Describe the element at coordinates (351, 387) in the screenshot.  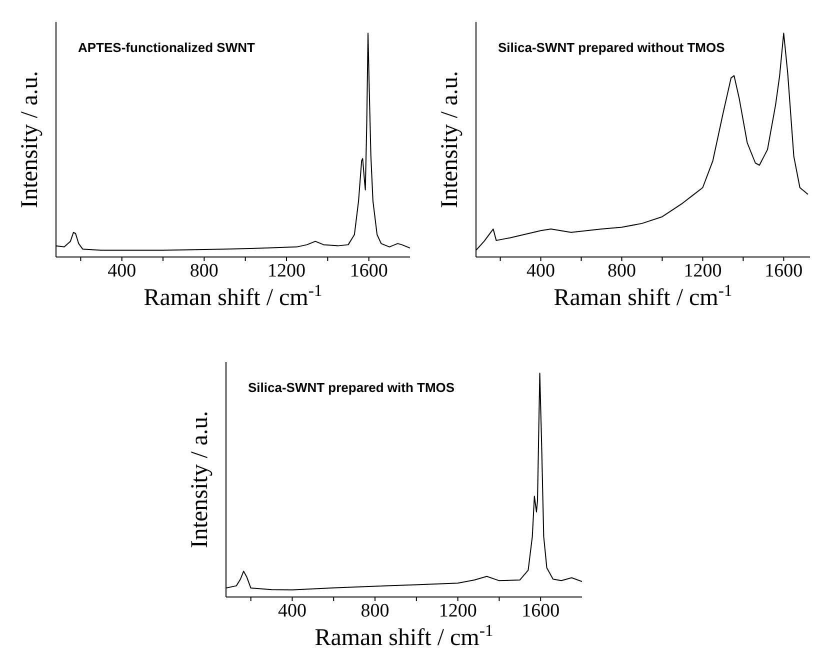
I see `text: Silica-SWNT prepared with TMOS` at that location.